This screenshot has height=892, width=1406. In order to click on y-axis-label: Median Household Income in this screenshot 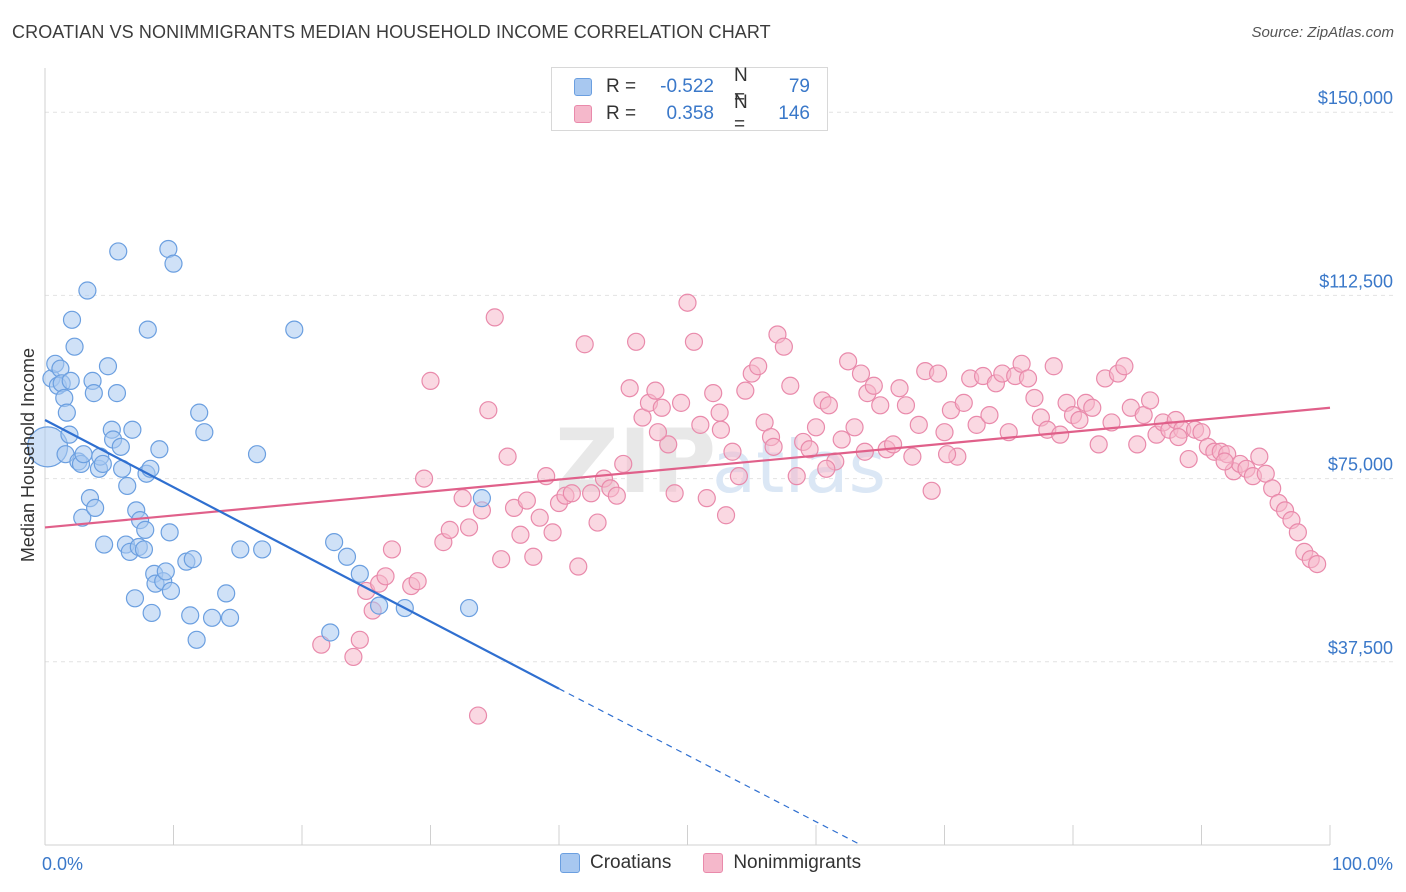, I will do `click(28, 455)`.